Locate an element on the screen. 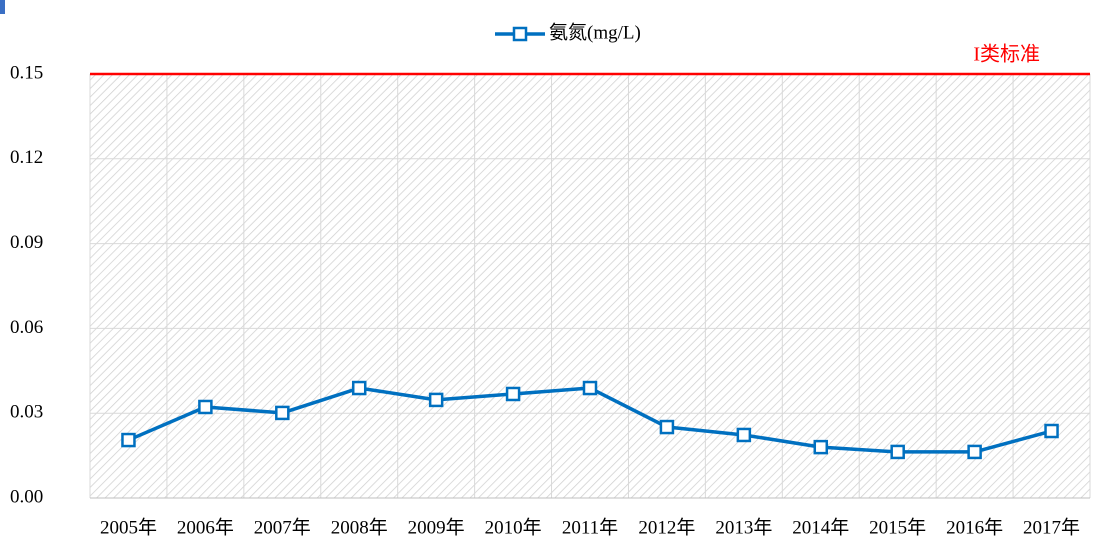 The image size is (1101, 560). y-tick-label: 0.06 is located at coordinates (26, 327).